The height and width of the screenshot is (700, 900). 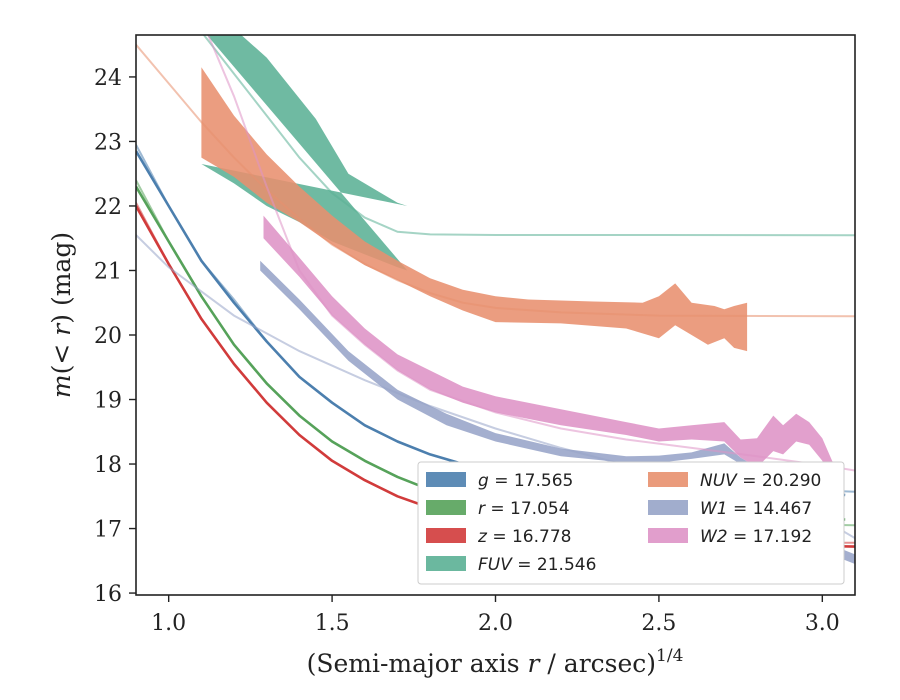 I want to click on y-tick-label: 20, so click(x=108, y=336).